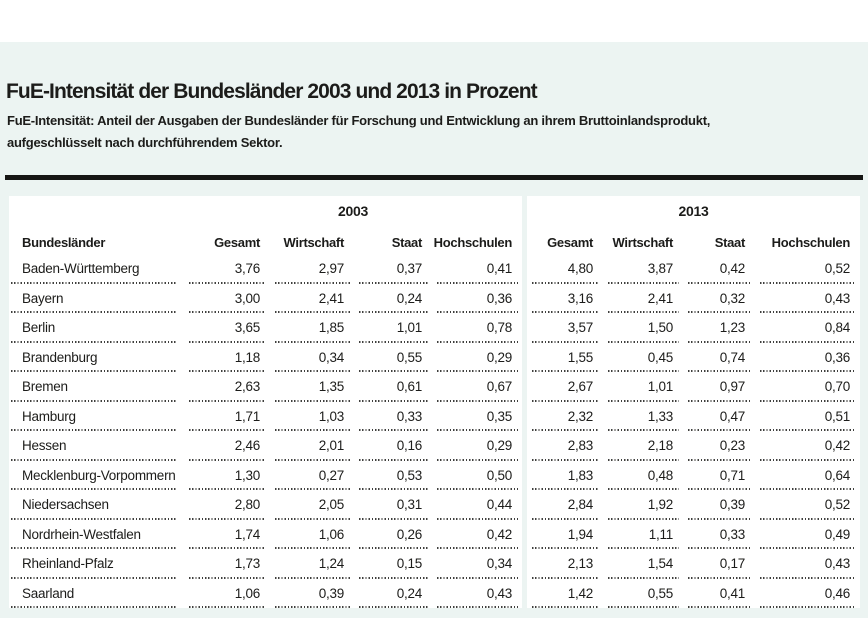  What do you see at coordinates (477, 328) in the screenshot?
I see `value-cell-2003: 0,78` at bounding box center [477, 328].